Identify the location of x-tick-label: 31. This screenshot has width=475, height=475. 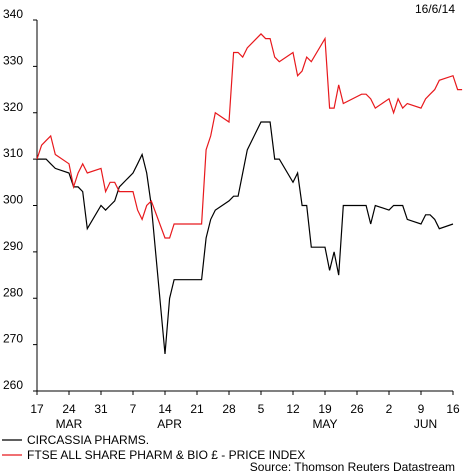
(101, 409).